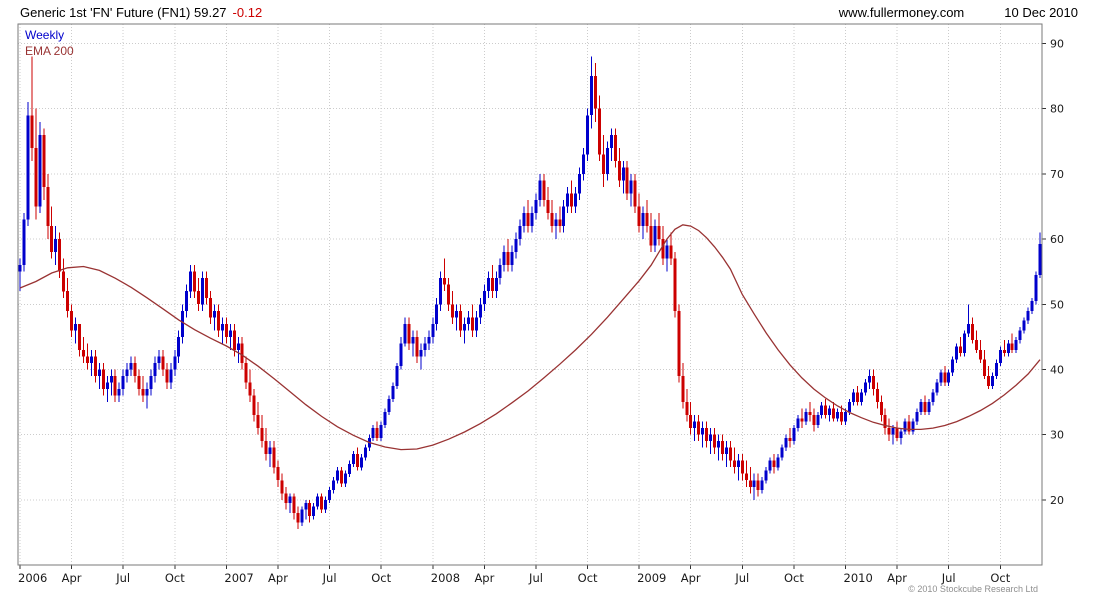 The height and width of the screenshot is (600, 1100). What do you see at coordinates (247, 12) in the screenshot?
I see `price-change: -0.12` at bounding box center [247, 12].